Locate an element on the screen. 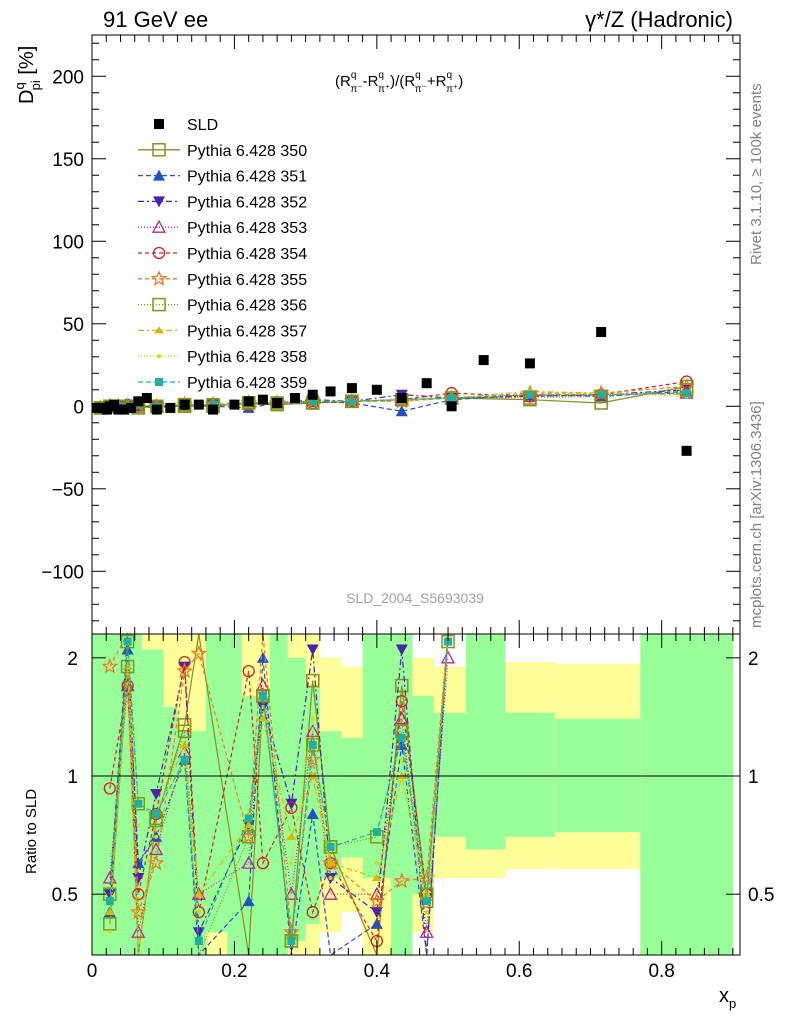 The image size is (786, 1024). legend-label: Pythia 6.428 351 is located at coordinates (247, 177).